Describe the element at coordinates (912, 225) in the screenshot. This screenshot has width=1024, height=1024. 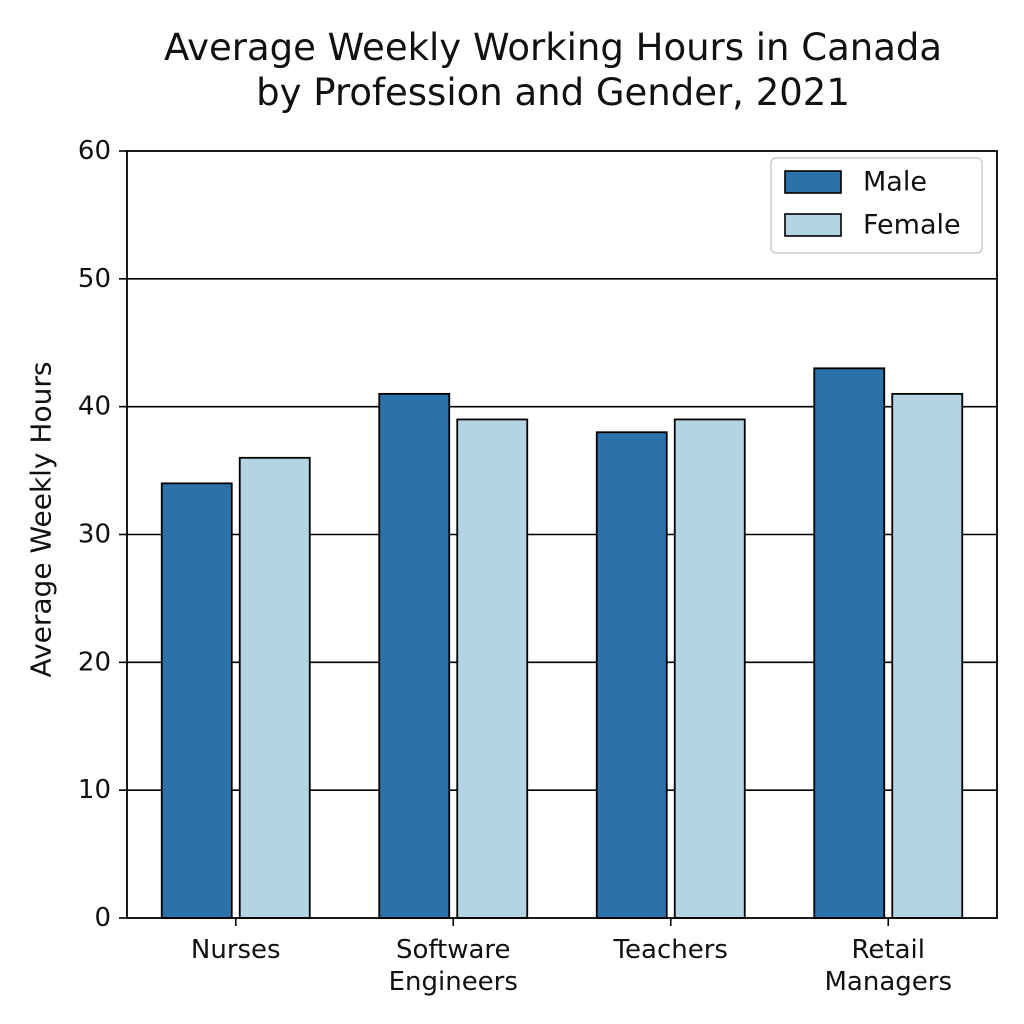
I see `legend-label-female: Female` at that location.